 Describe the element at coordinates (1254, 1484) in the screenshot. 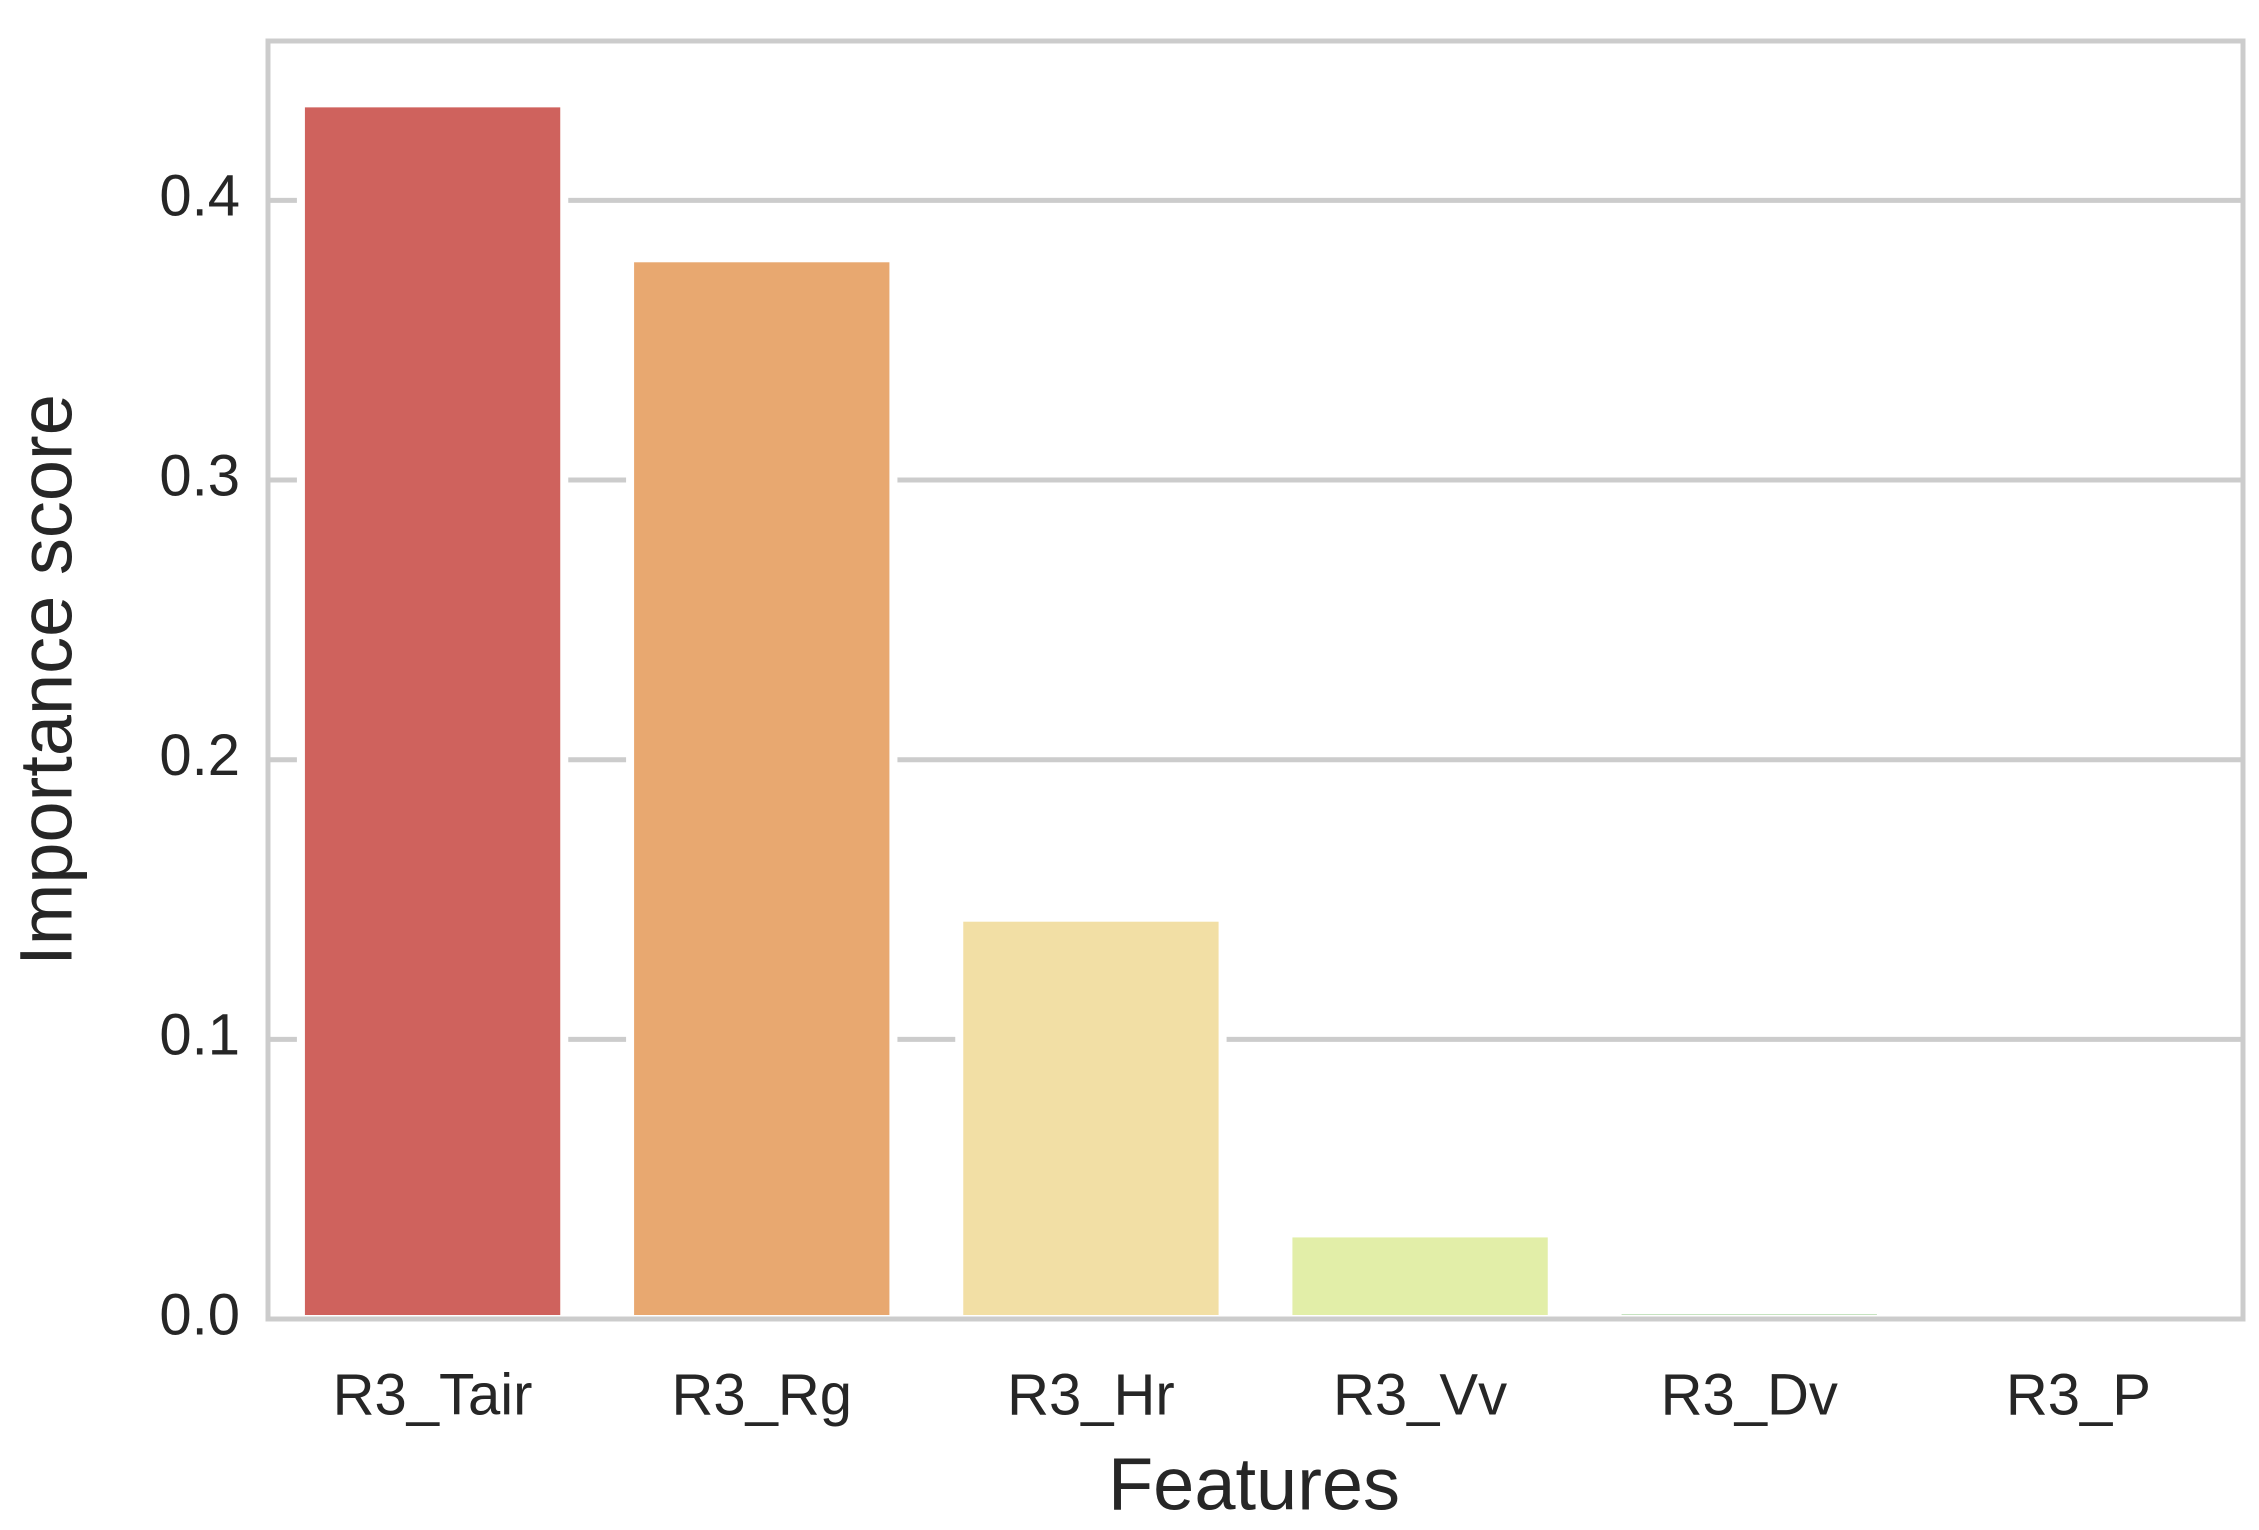

I see `x-axis-label: Features` at that location.